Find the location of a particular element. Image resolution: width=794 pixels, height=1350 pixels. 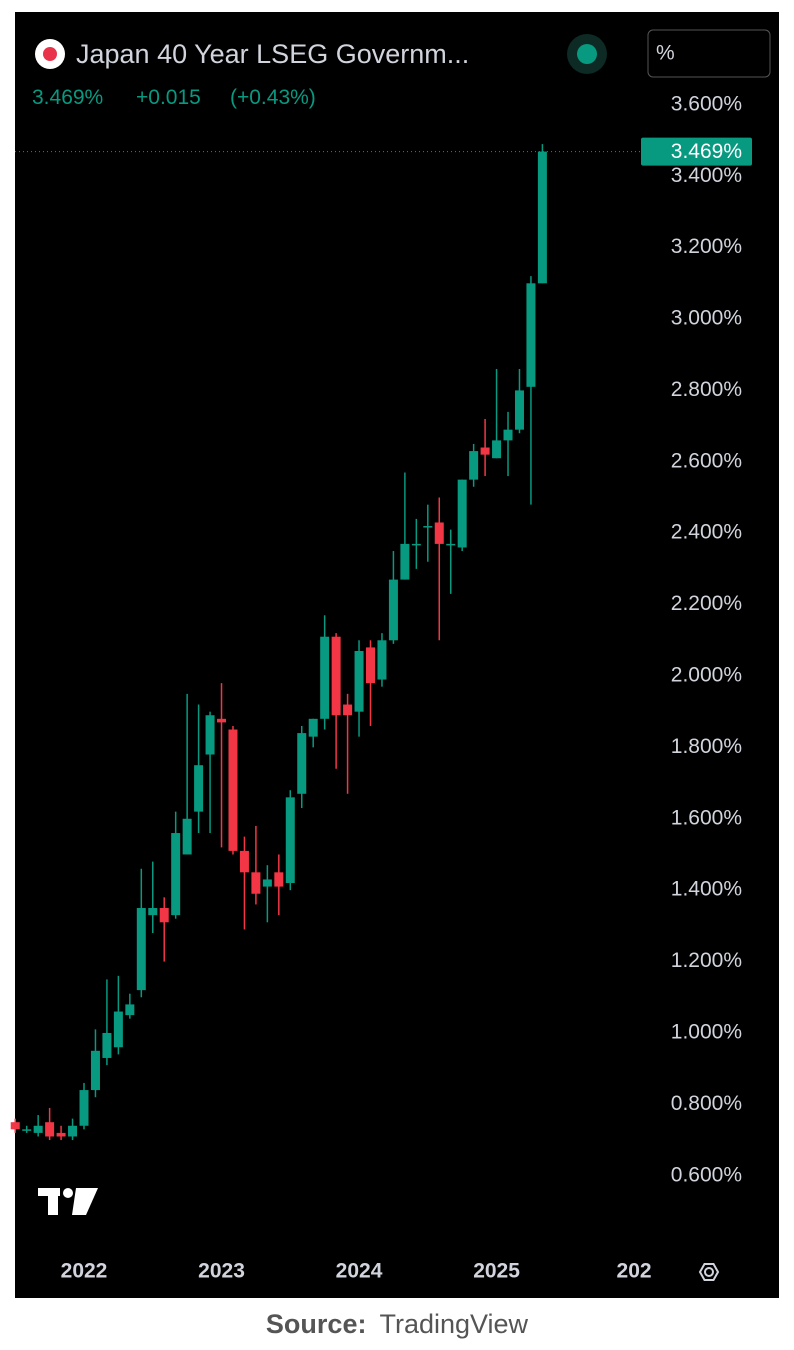

y-tick-label: 0.600% is located at coordinates (706, 1174).